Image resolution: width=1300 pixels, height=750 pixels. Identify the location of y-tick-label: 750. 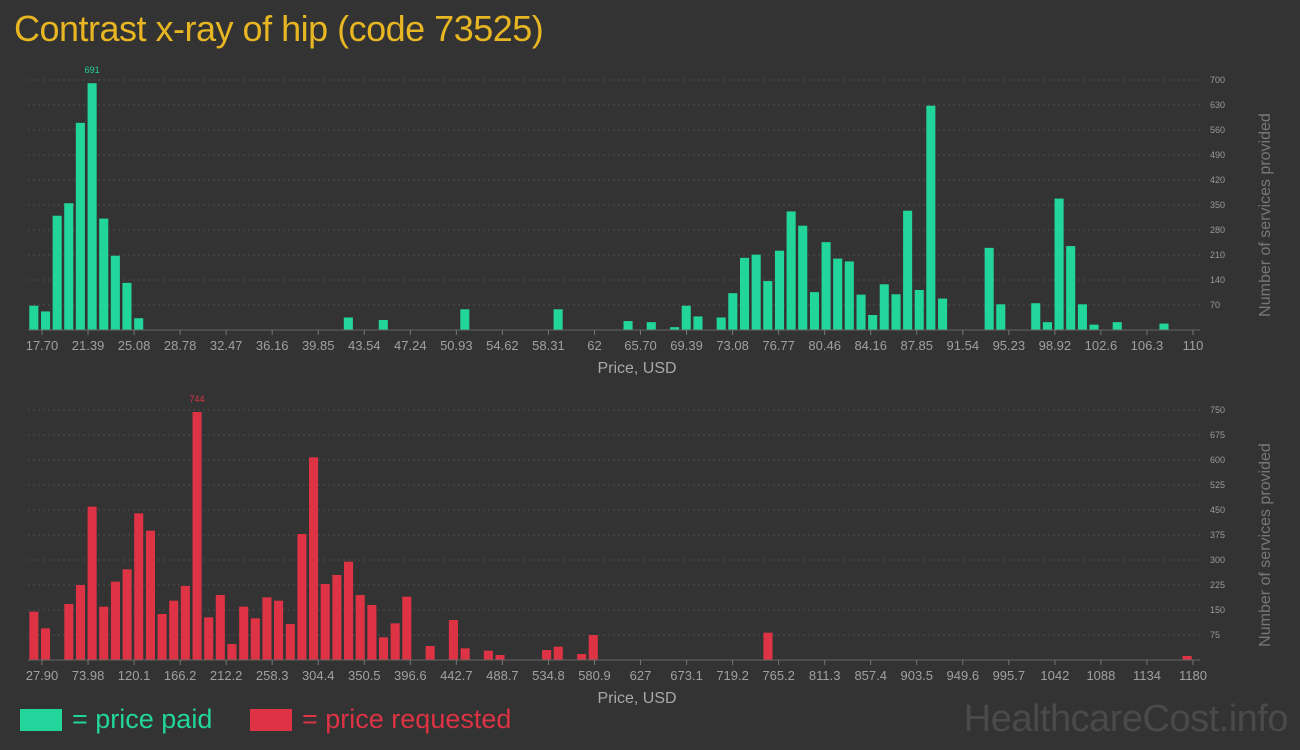
(1217, 410).